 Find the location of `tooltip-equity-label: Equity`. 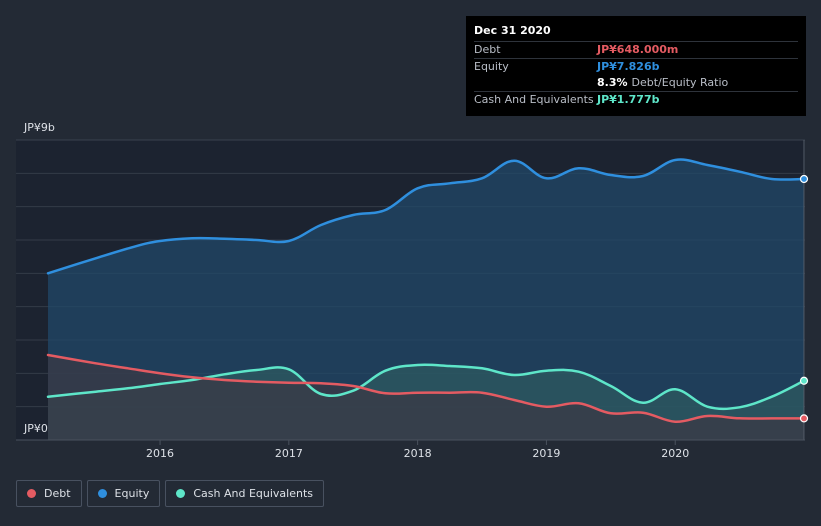

tooltip-equity-label: Equity is located at coordinates (491, 66).